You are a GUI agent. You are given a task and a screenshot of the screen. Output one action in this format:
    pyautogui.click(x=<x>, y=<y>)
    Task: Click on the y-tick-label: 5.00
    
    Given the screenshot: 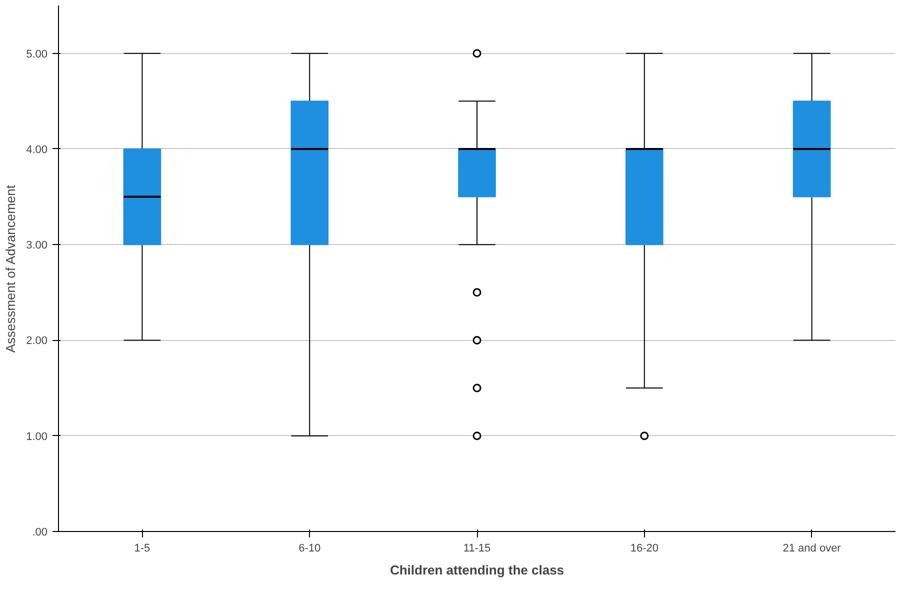 What is the action you would take?
    pyautogui.click(x=37, y=54)
    